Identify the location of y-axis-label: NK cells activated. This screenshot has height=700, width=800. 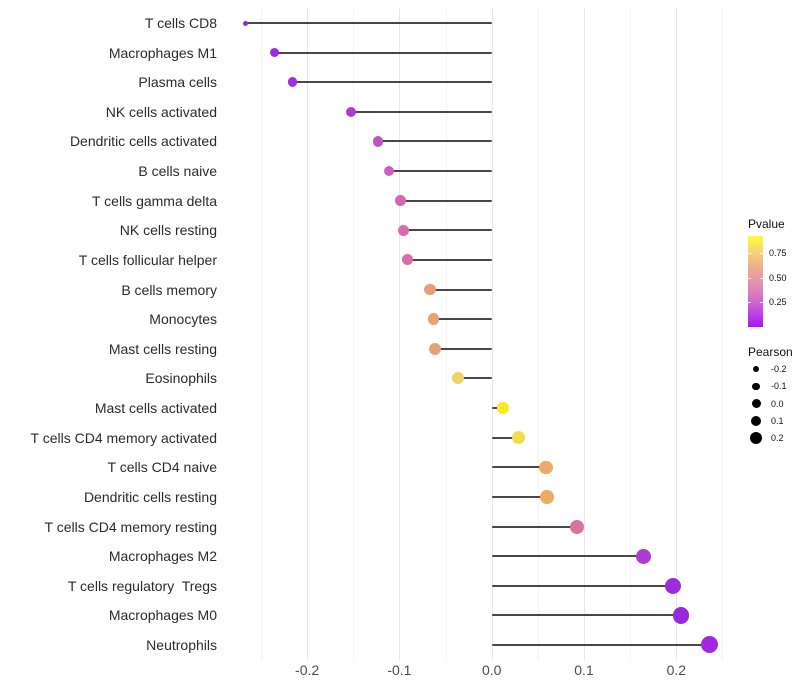
(161, 111).